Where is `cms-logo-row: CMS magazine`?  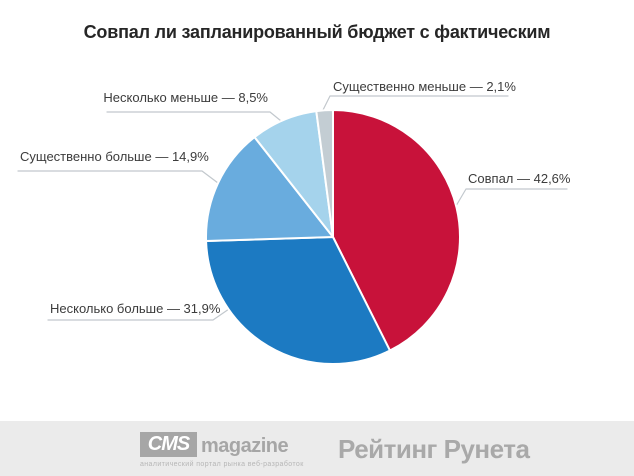
cms-logo-row: CMS magazine is located at coordinates (222, 444).